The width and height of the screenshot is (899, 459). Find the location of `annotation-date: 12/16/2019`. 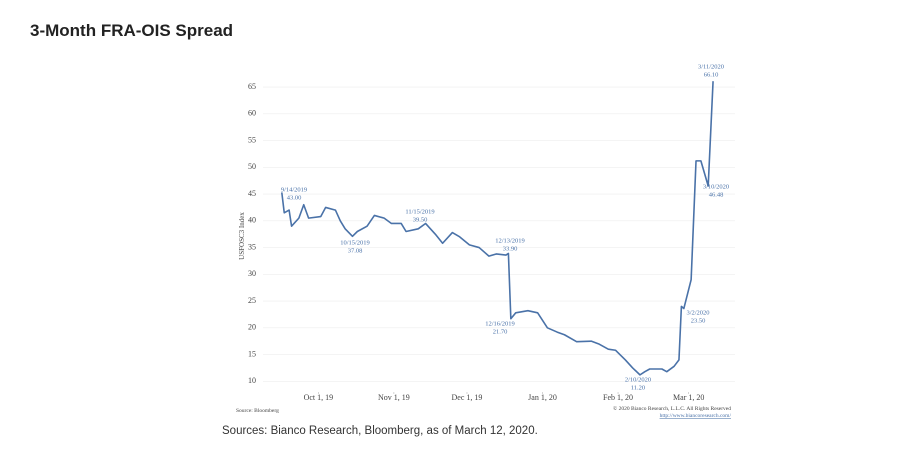

annotation-date: 12/16/2019 is located at coordinates (500, 323).